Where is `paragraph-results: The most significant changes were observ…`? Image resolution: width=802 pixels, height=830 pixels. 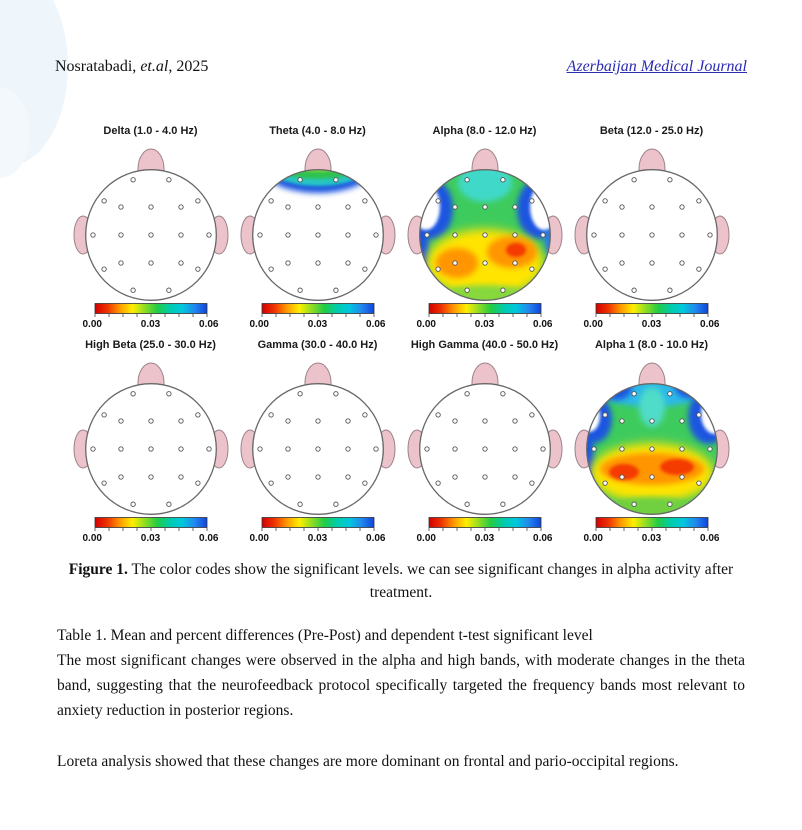 paragraph-results: The most significant changes were observ… is located at coordinates (401, 685).